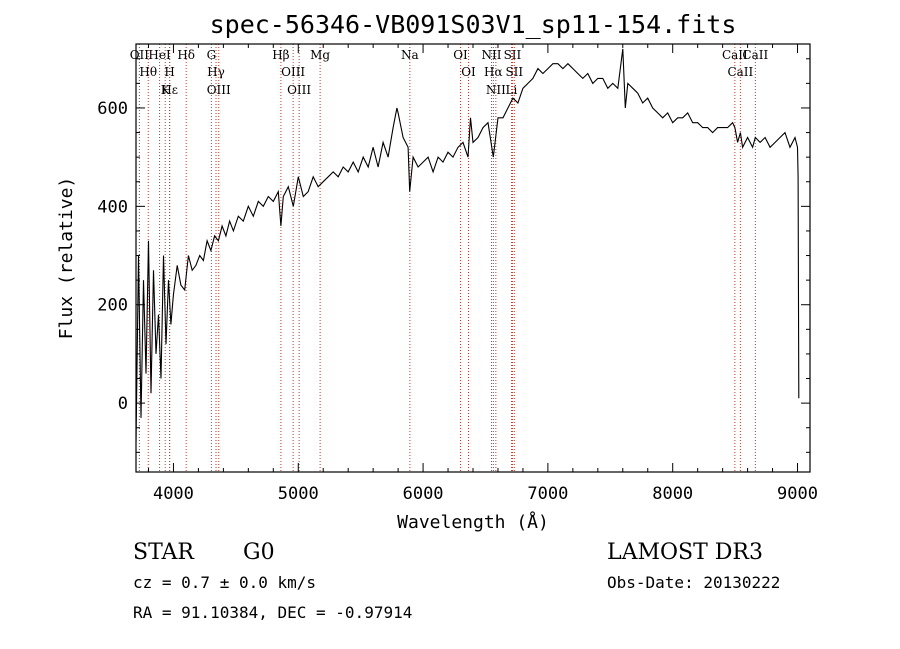 This screenshot has width=900, height=649. I want to click on survey-name: LAMOST DR3, so click(685, 552).